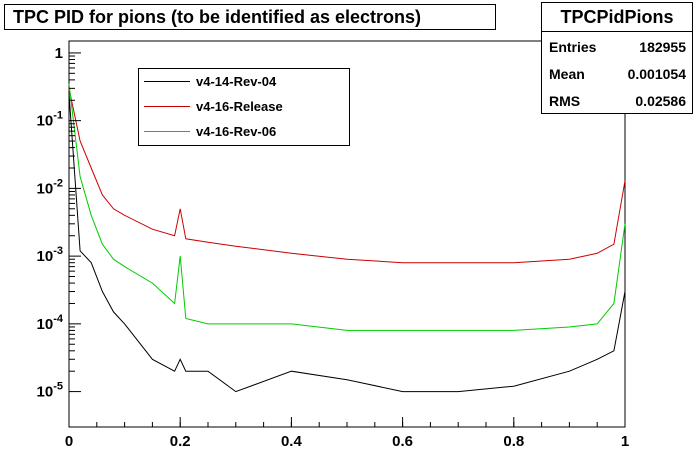  What do you see at coordinates (617, 45) in the screenshot?
I see `stats-row-entries: Entries 182955` at bounding box center [617, 45].